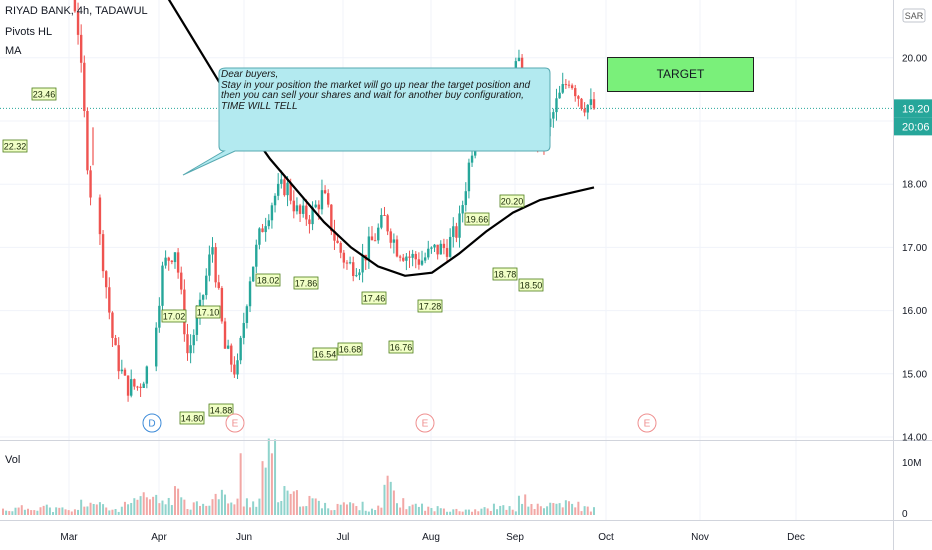 This screenshot has height=550, width=932. I want to click on svg-text: 16.54, so click(325, 355).